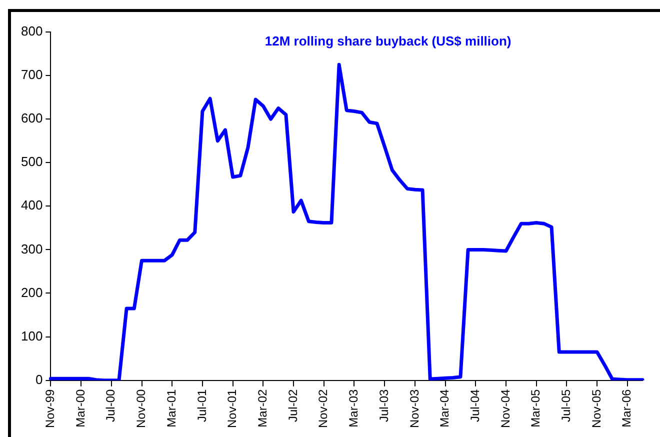 The height and width of the screenshot is (437, 660). I want to click on x-tick-label: Nov-05, so click(596, 408).